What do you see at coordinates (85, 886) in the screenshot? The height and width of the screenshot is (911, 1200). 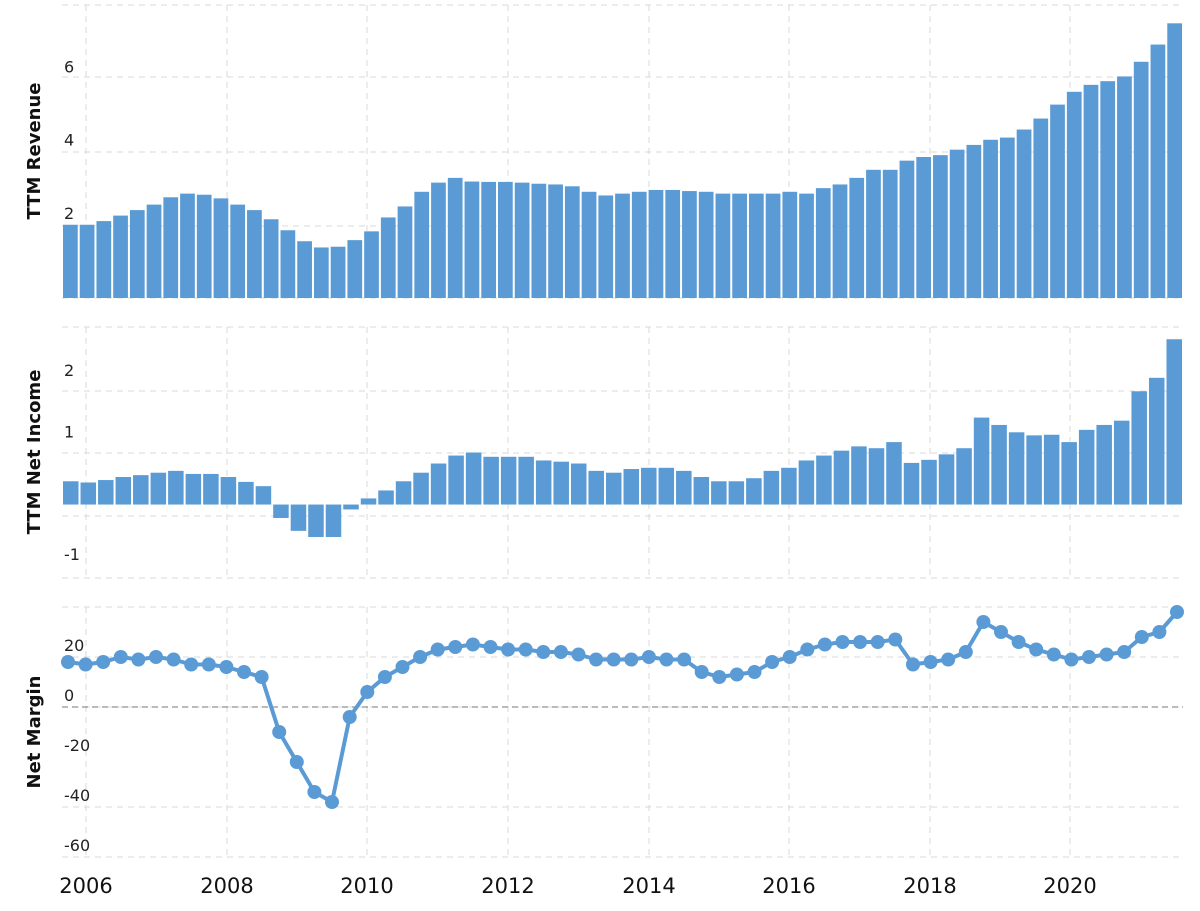 I see `x-tick-label: 2006` at bounding box center [85, 886].